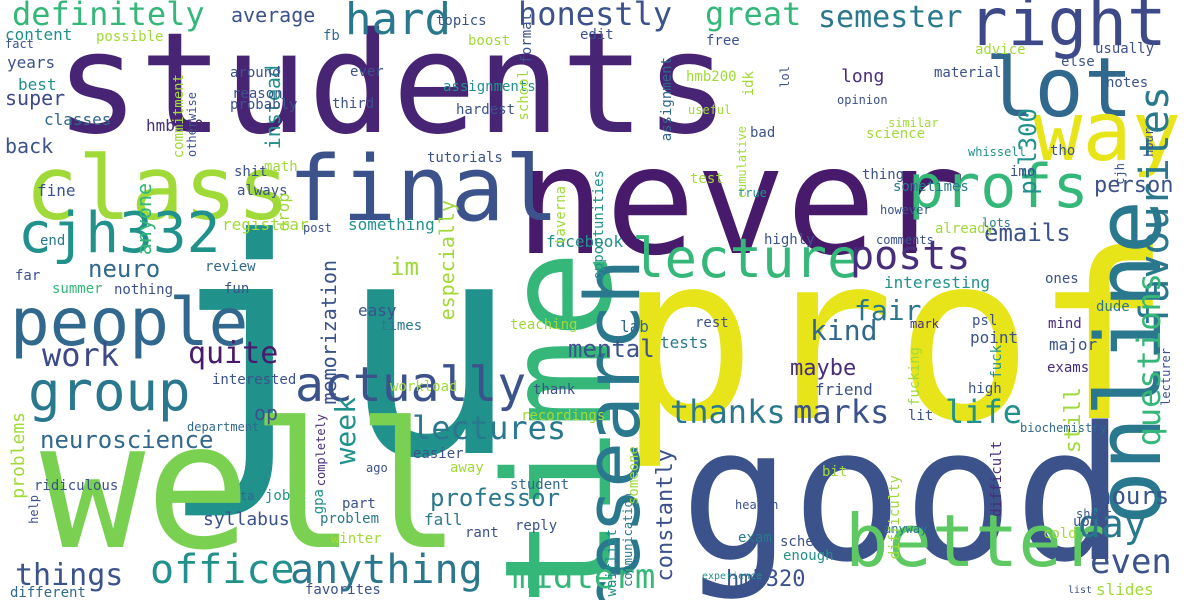 This screenshot has height=600, width=1200. I want to click on word-otherwise: otherwise, so click(192, 125).